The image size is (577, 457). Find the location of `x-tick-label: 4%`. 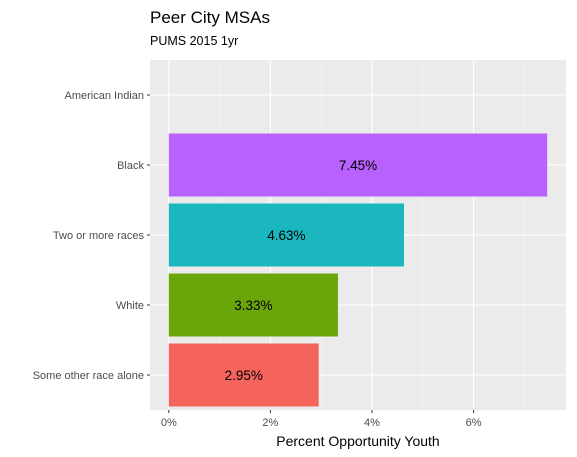

x-tick-label: 4% is located at coordinates (372, 423).